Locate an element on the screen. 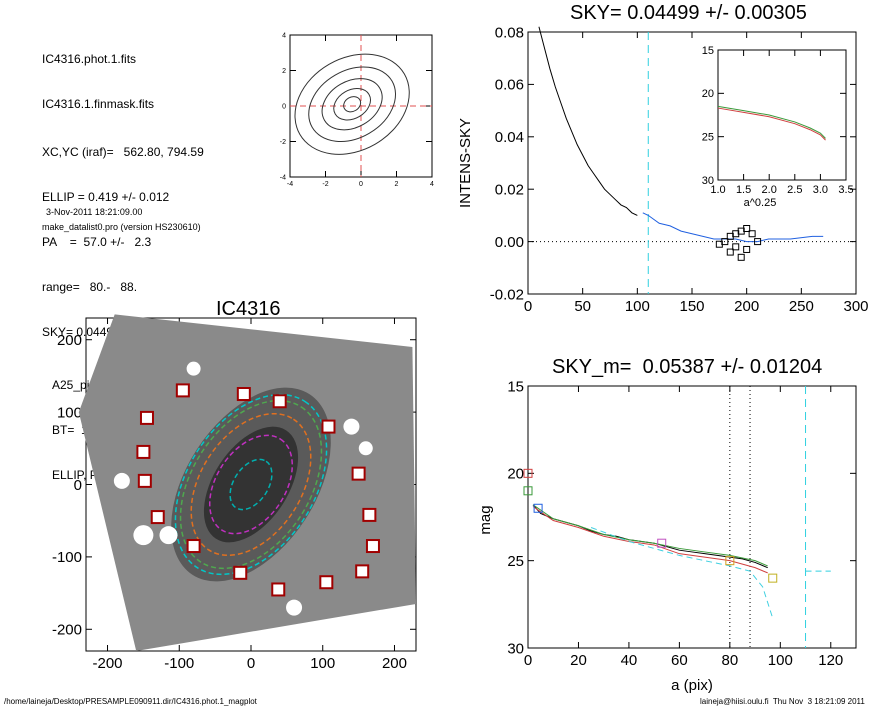  chart1-ytick-label: 0.08 is located at coordinates (509, 32).